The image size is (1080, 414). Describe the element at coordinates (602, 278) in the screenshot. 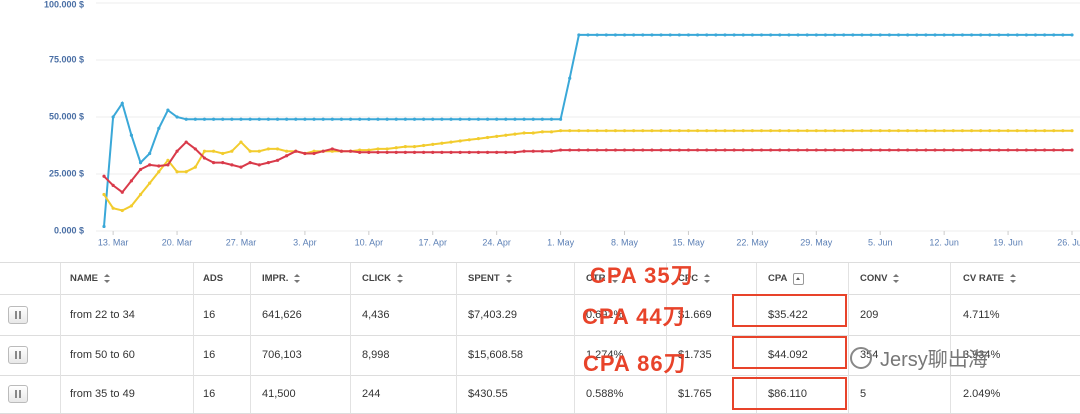

I see `column-header: CTR` at that location.